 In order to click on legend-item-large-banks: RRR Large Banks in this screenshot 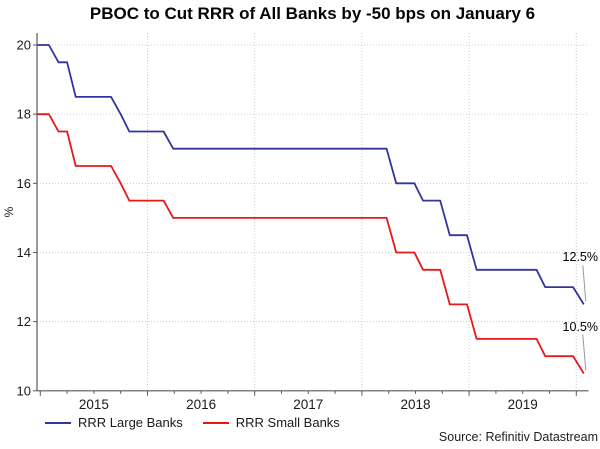, I will do `click(114, 422)`.